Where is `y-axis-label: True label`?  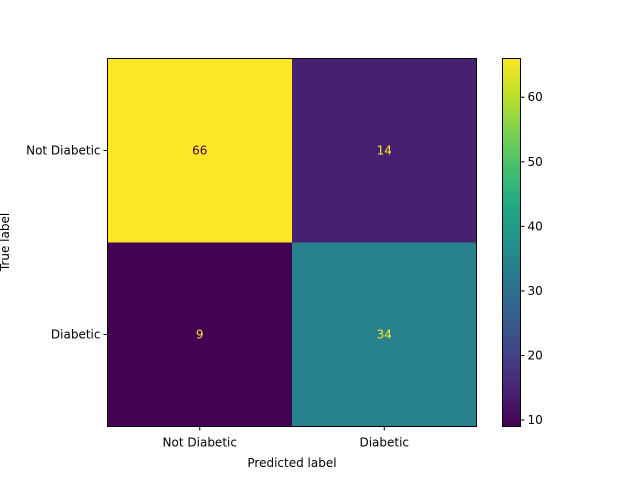
y-axis-label: True label is located at coordinates (6, 242).